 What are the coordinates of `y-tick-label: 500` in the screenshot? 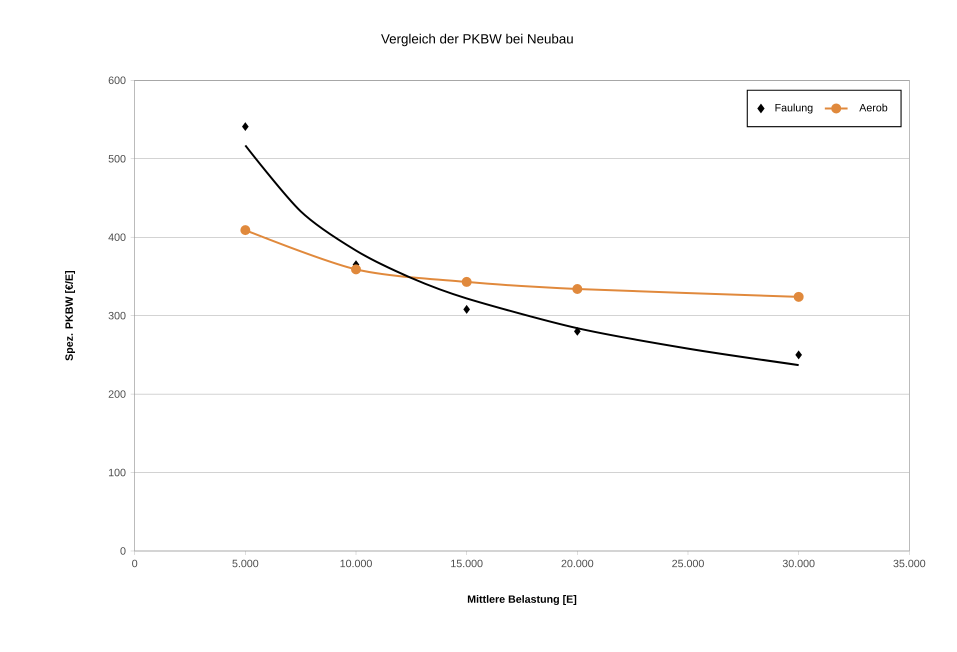 It's located at (117, 158).